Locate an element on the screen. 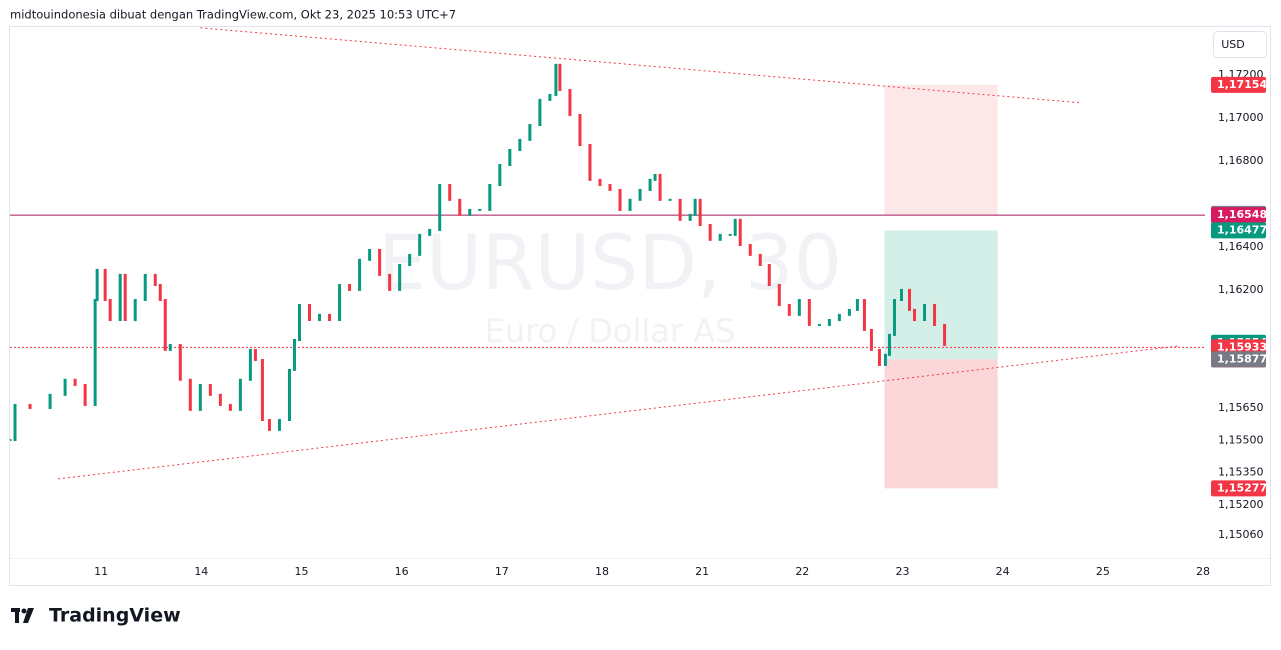 This screenshot has width=1281, height=650. price-label: 1,17154 is located at coordinates (1242, 84).